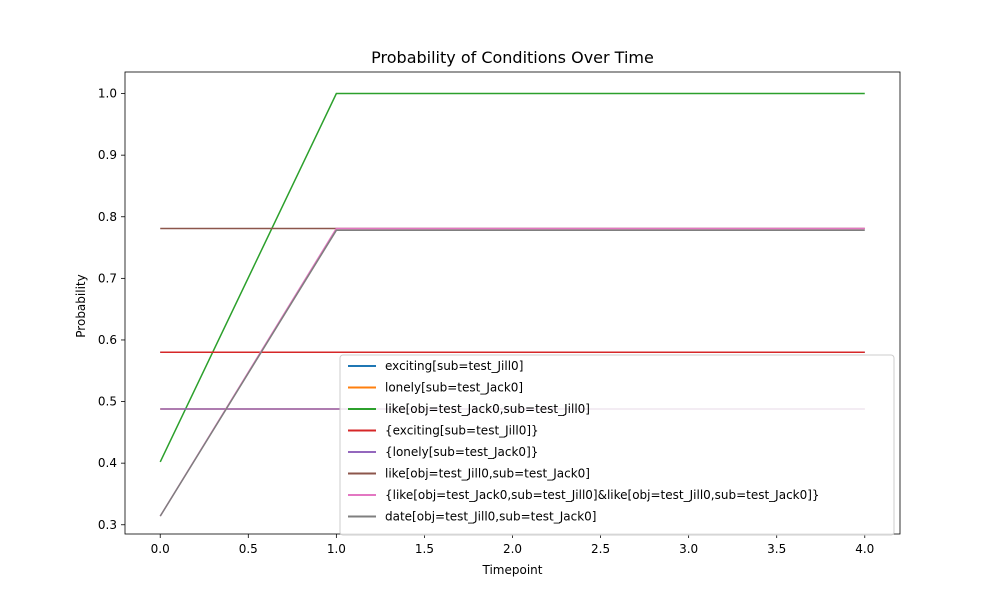  What do you see at coordinates (490, 517) in the screenshot?
I see `legend-label-8: date[obj=test_Jill0,sub=test_Jack0]` at bounding box center [490, 517].